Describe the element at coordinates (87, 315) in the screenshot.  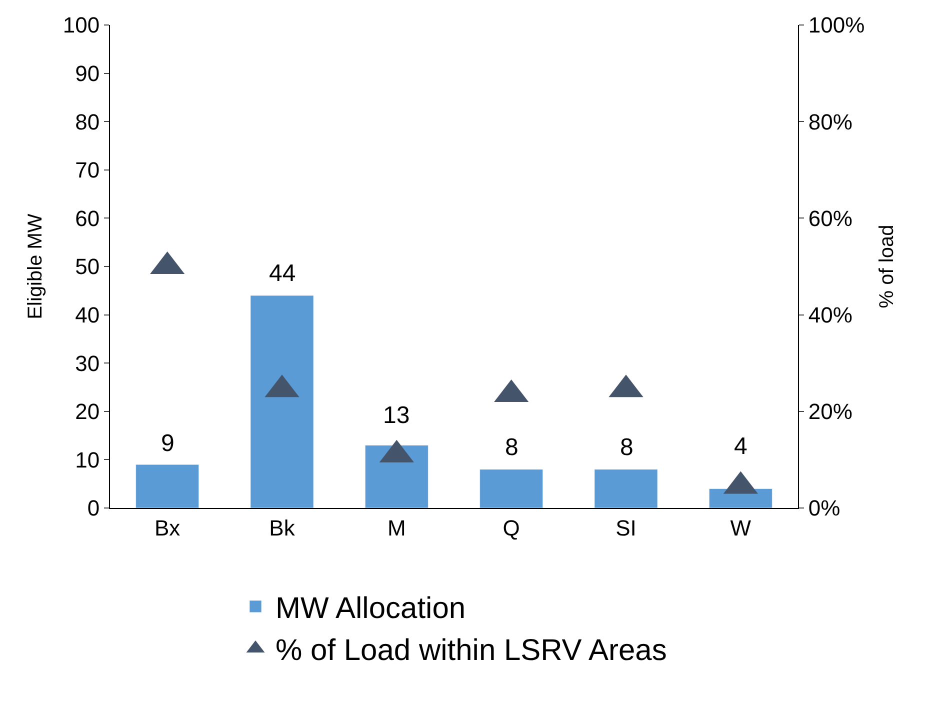
I see `y-tick-label: 40` at that location.